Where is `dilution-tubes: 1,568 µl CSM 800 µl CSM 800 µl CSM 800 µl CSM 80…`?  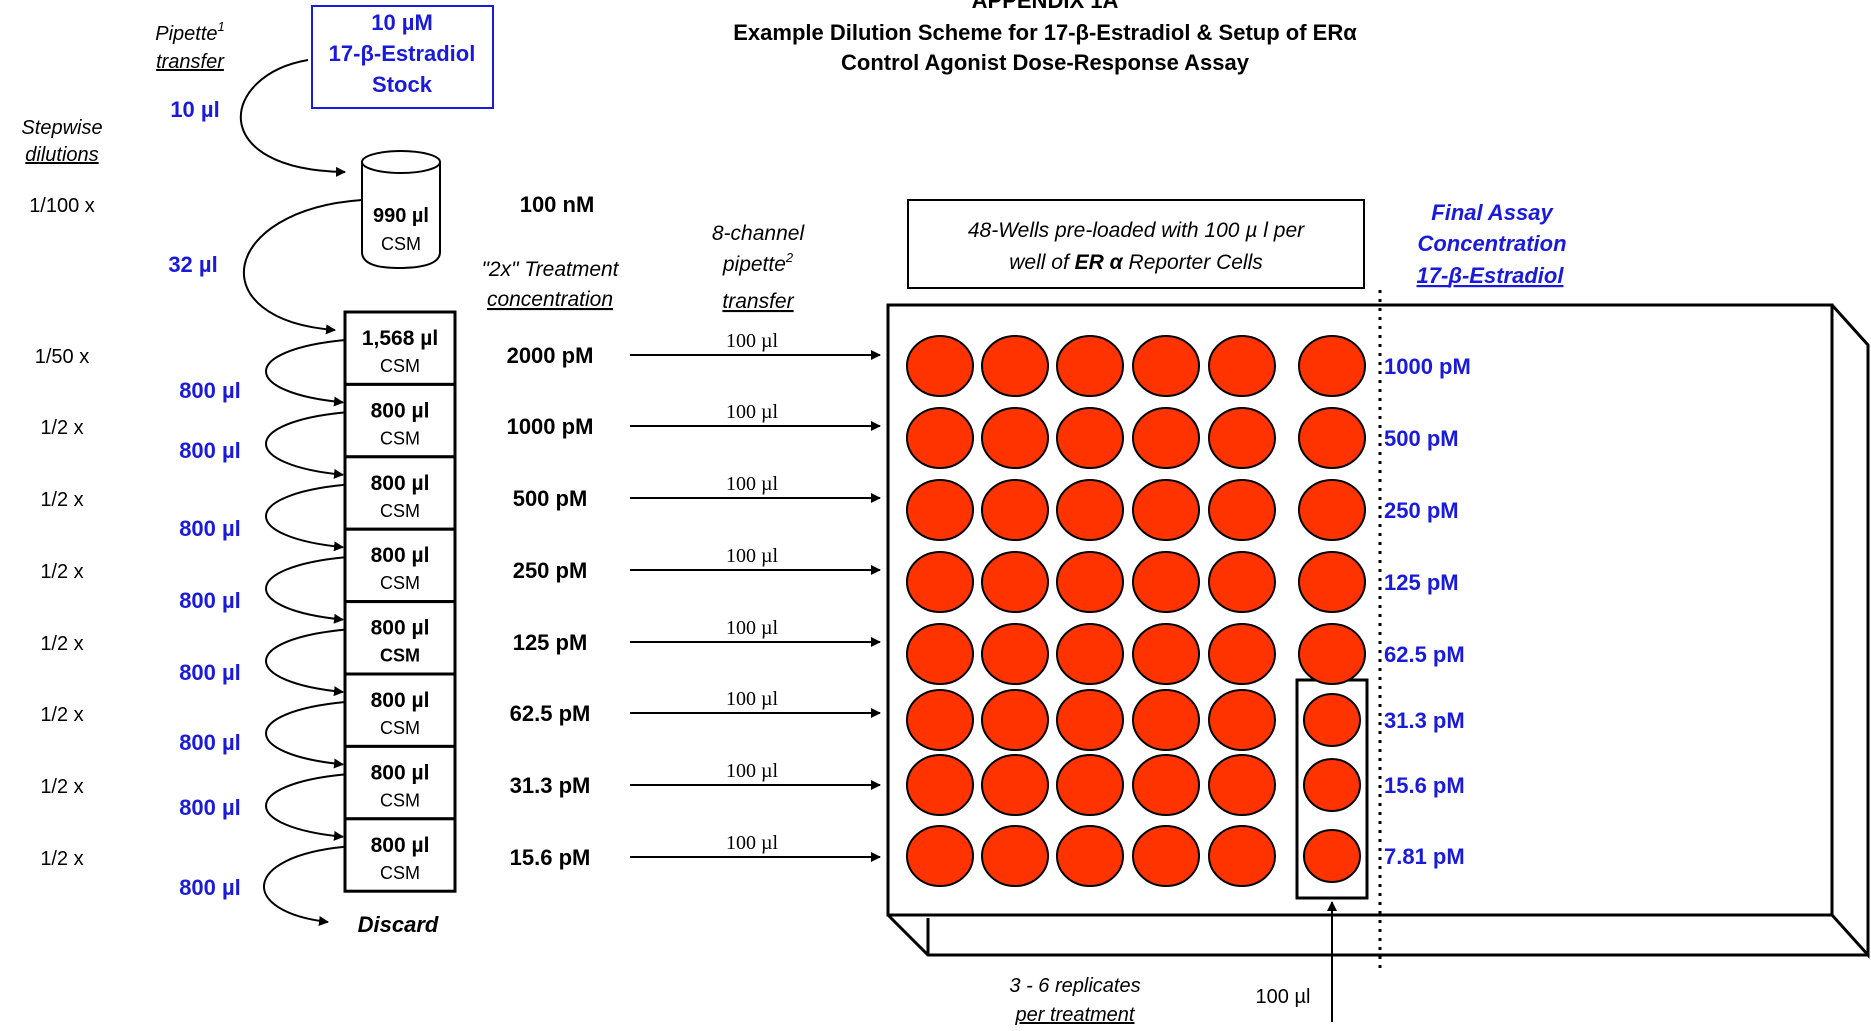 dilution-tubes: 1,568 µl CSM 800 µl CSM 800 µl CSM 800 µl CSM 80… is located at coordinates (400, 601).